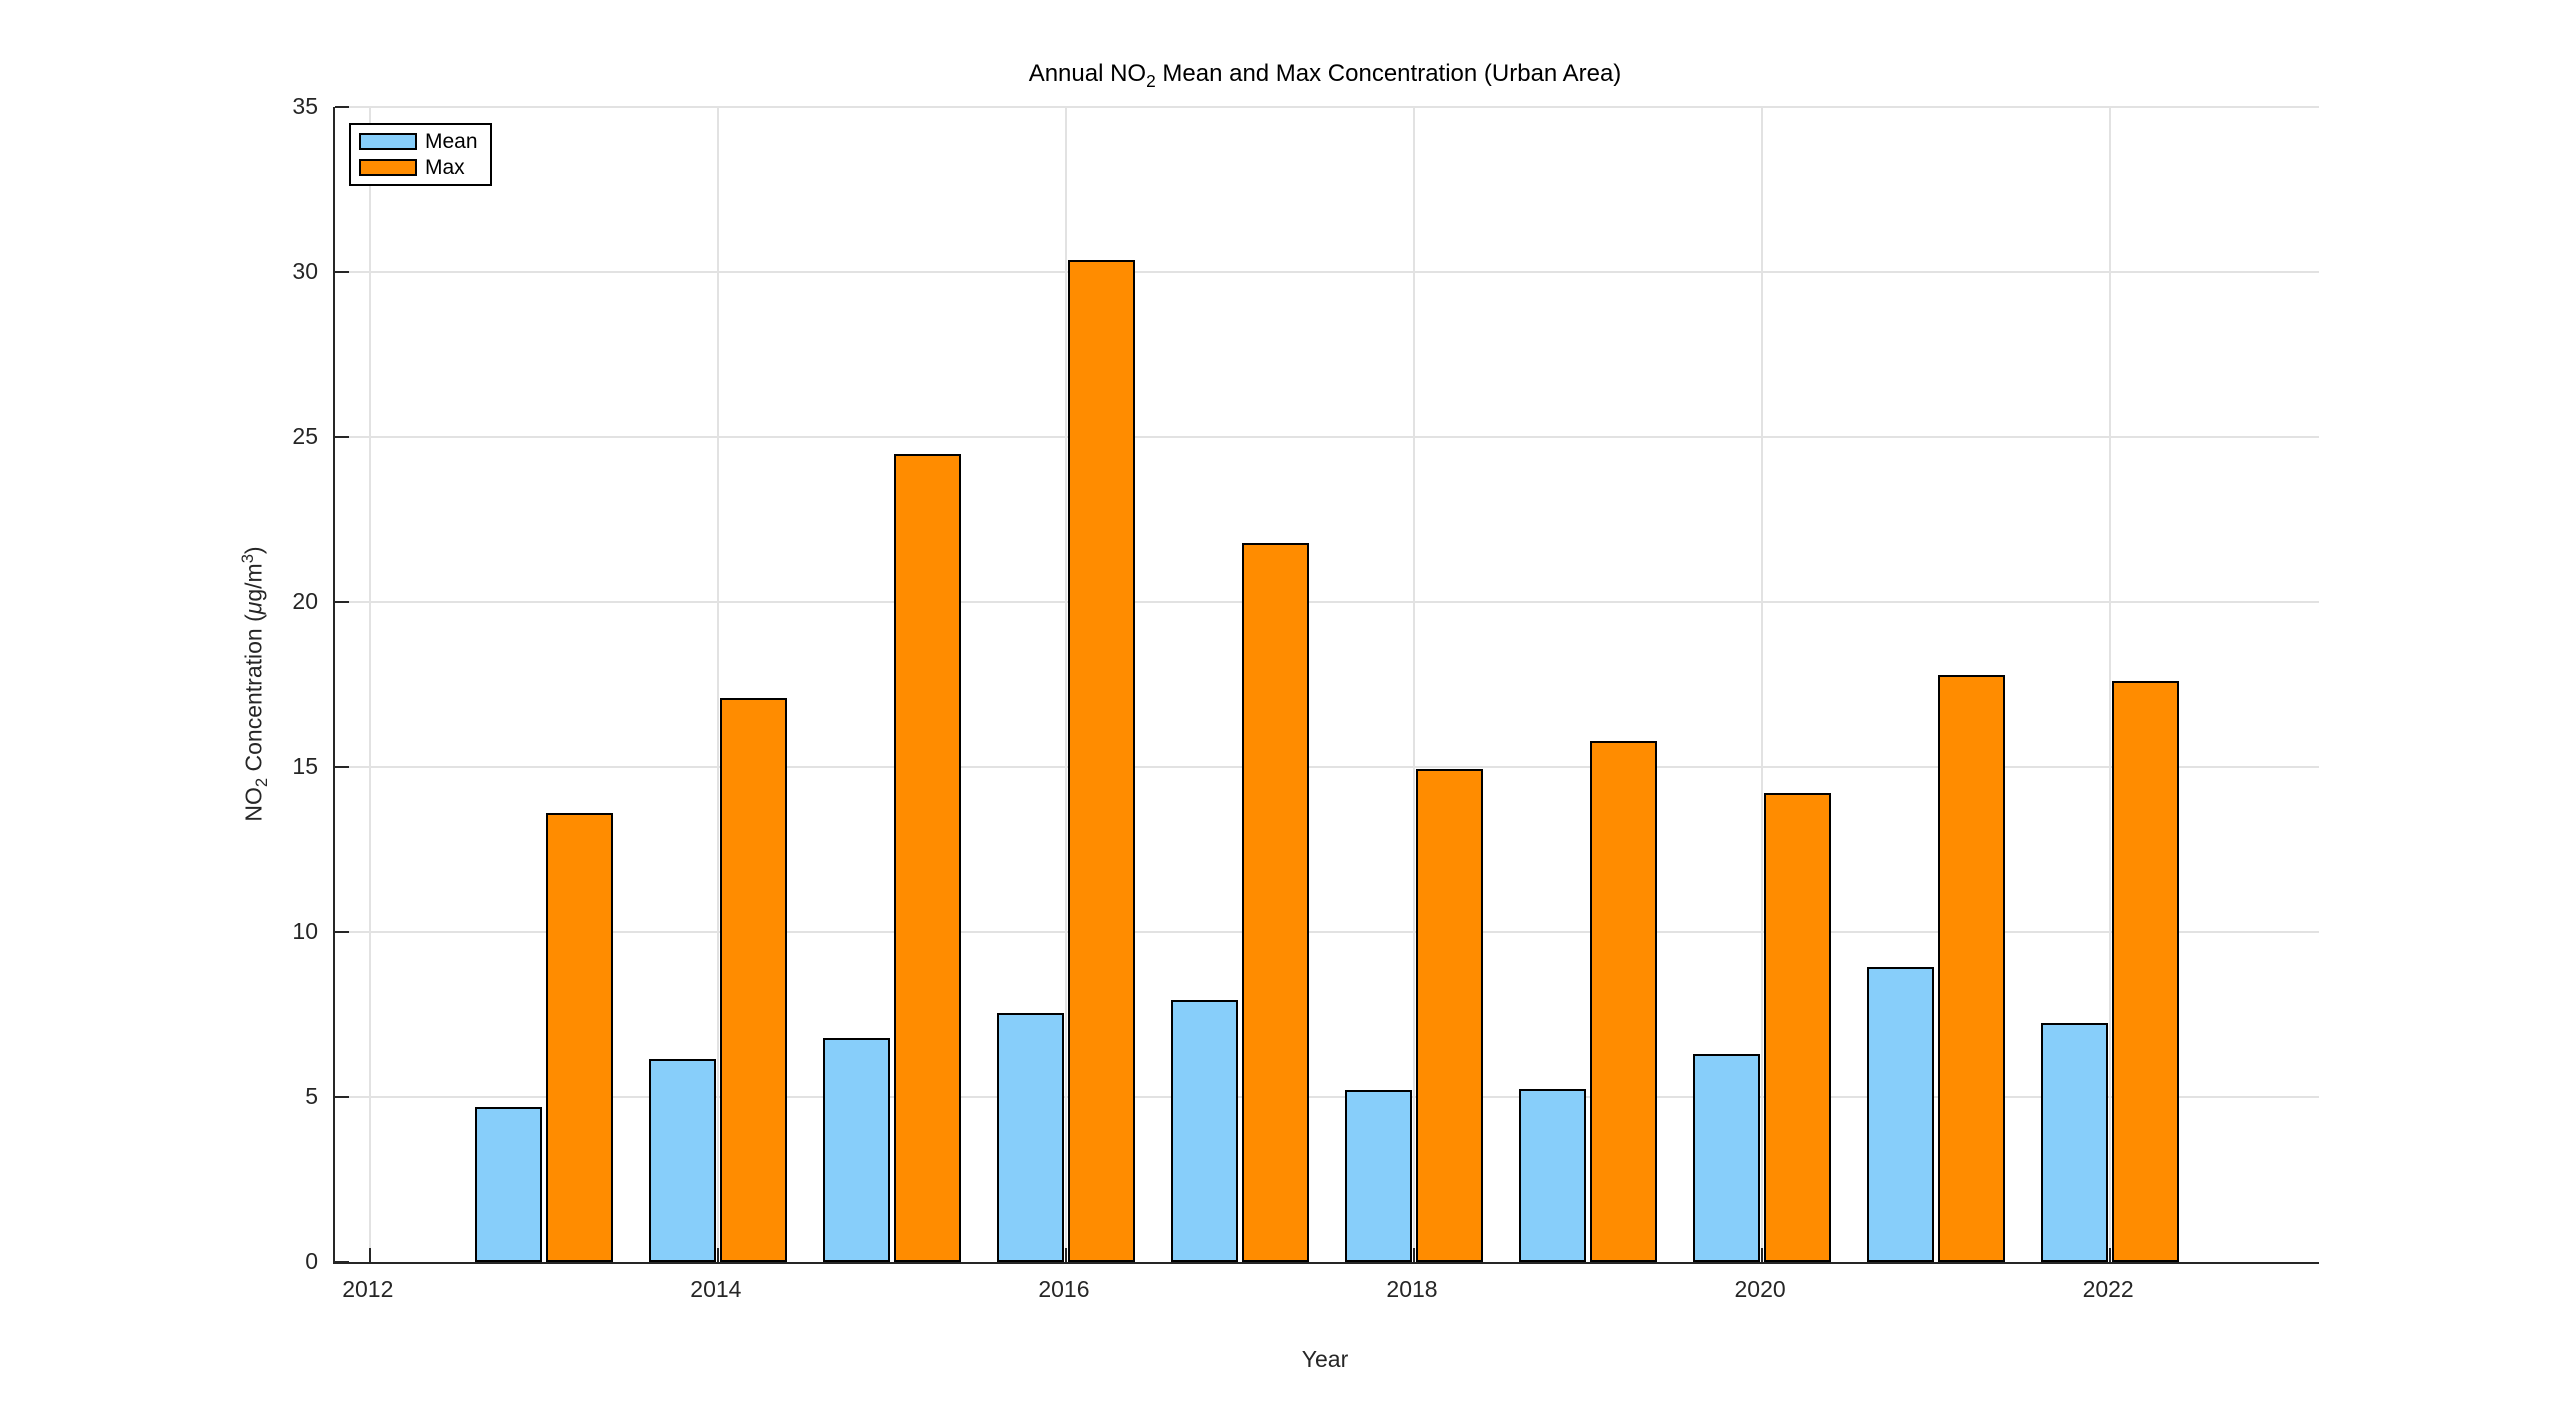 This screenshot has width=2560, height=1420. What do you see at coordinates (1378, 1176) in the screenshot?
I see `bar-mean-2018` at bounding box center [1378, 1176].